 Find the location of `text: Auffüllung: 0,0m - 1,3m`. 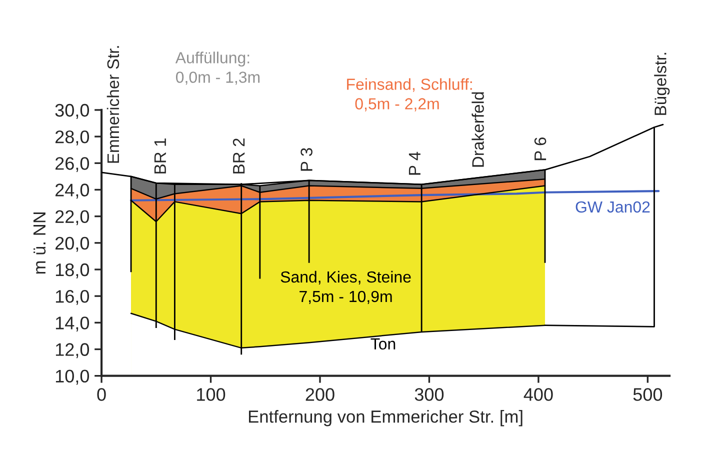

text: Auffüllung: 0,0m - 1,3m is located at coordinates (217, 68).